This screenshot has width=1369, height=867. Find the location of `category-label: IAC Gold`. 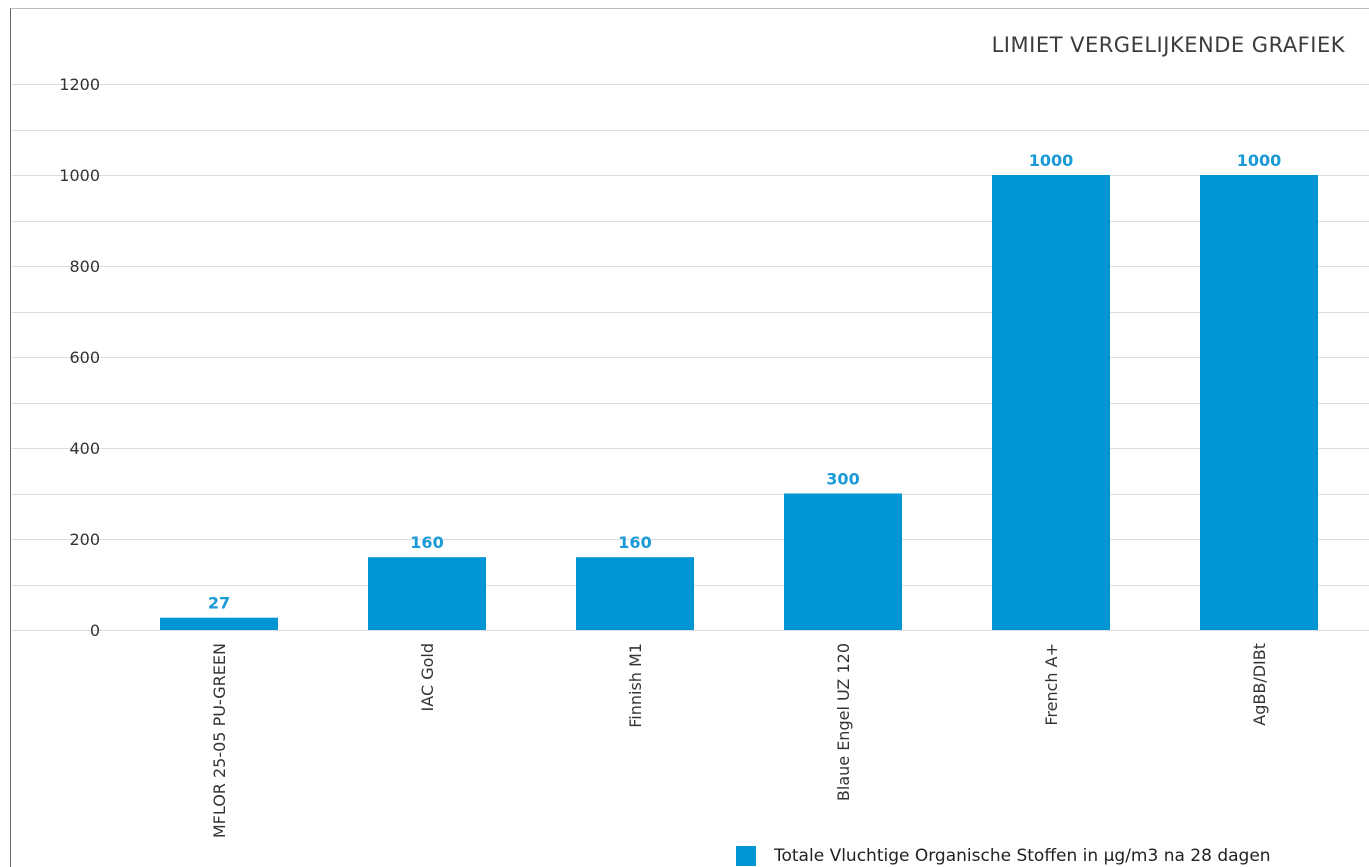

category-label: IAC Gold is located at coordinates (427, 677).